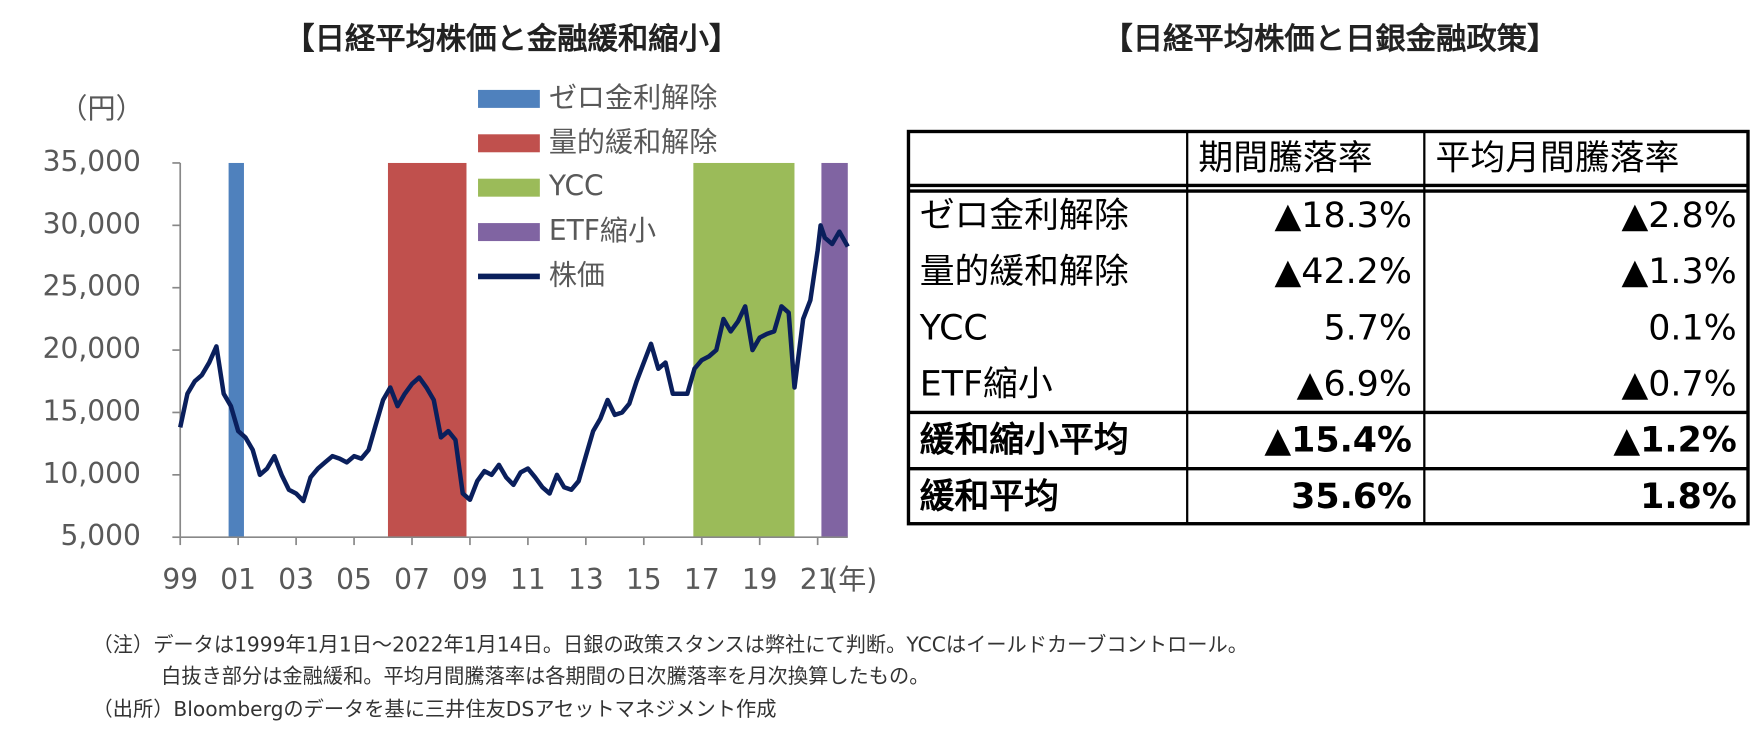 The image size is (1763, 735). Describe the element at coordinates (1351, 497) in the screenshot. I see `cell: 35.6%` at that location.